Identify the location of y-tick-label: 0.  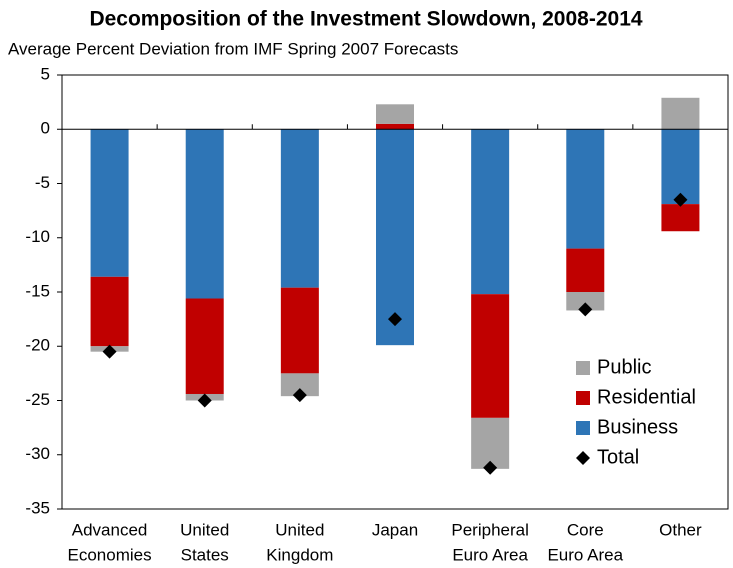
(45, 128).